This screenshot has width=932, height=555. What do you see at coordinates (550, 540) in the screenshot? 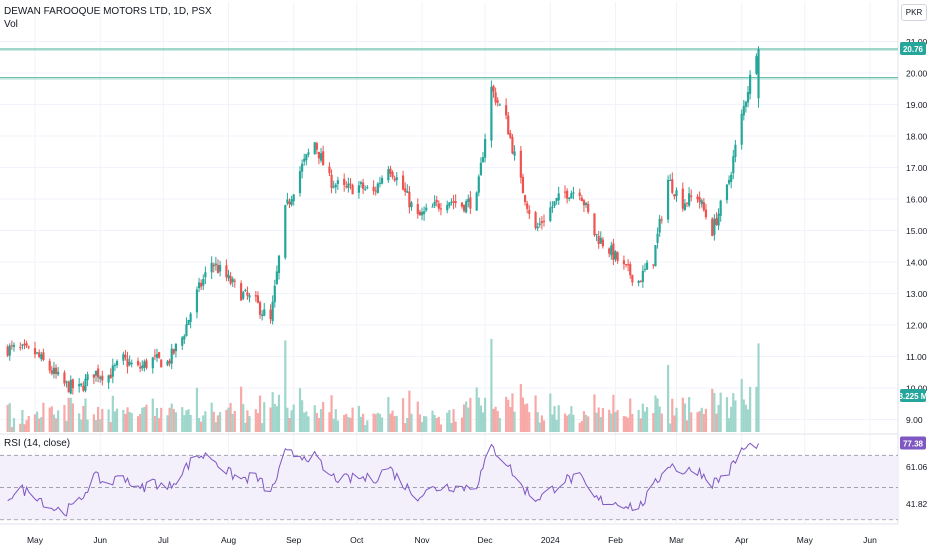
I see `time-tick-label: 2024` at bounding box center [550, 540].